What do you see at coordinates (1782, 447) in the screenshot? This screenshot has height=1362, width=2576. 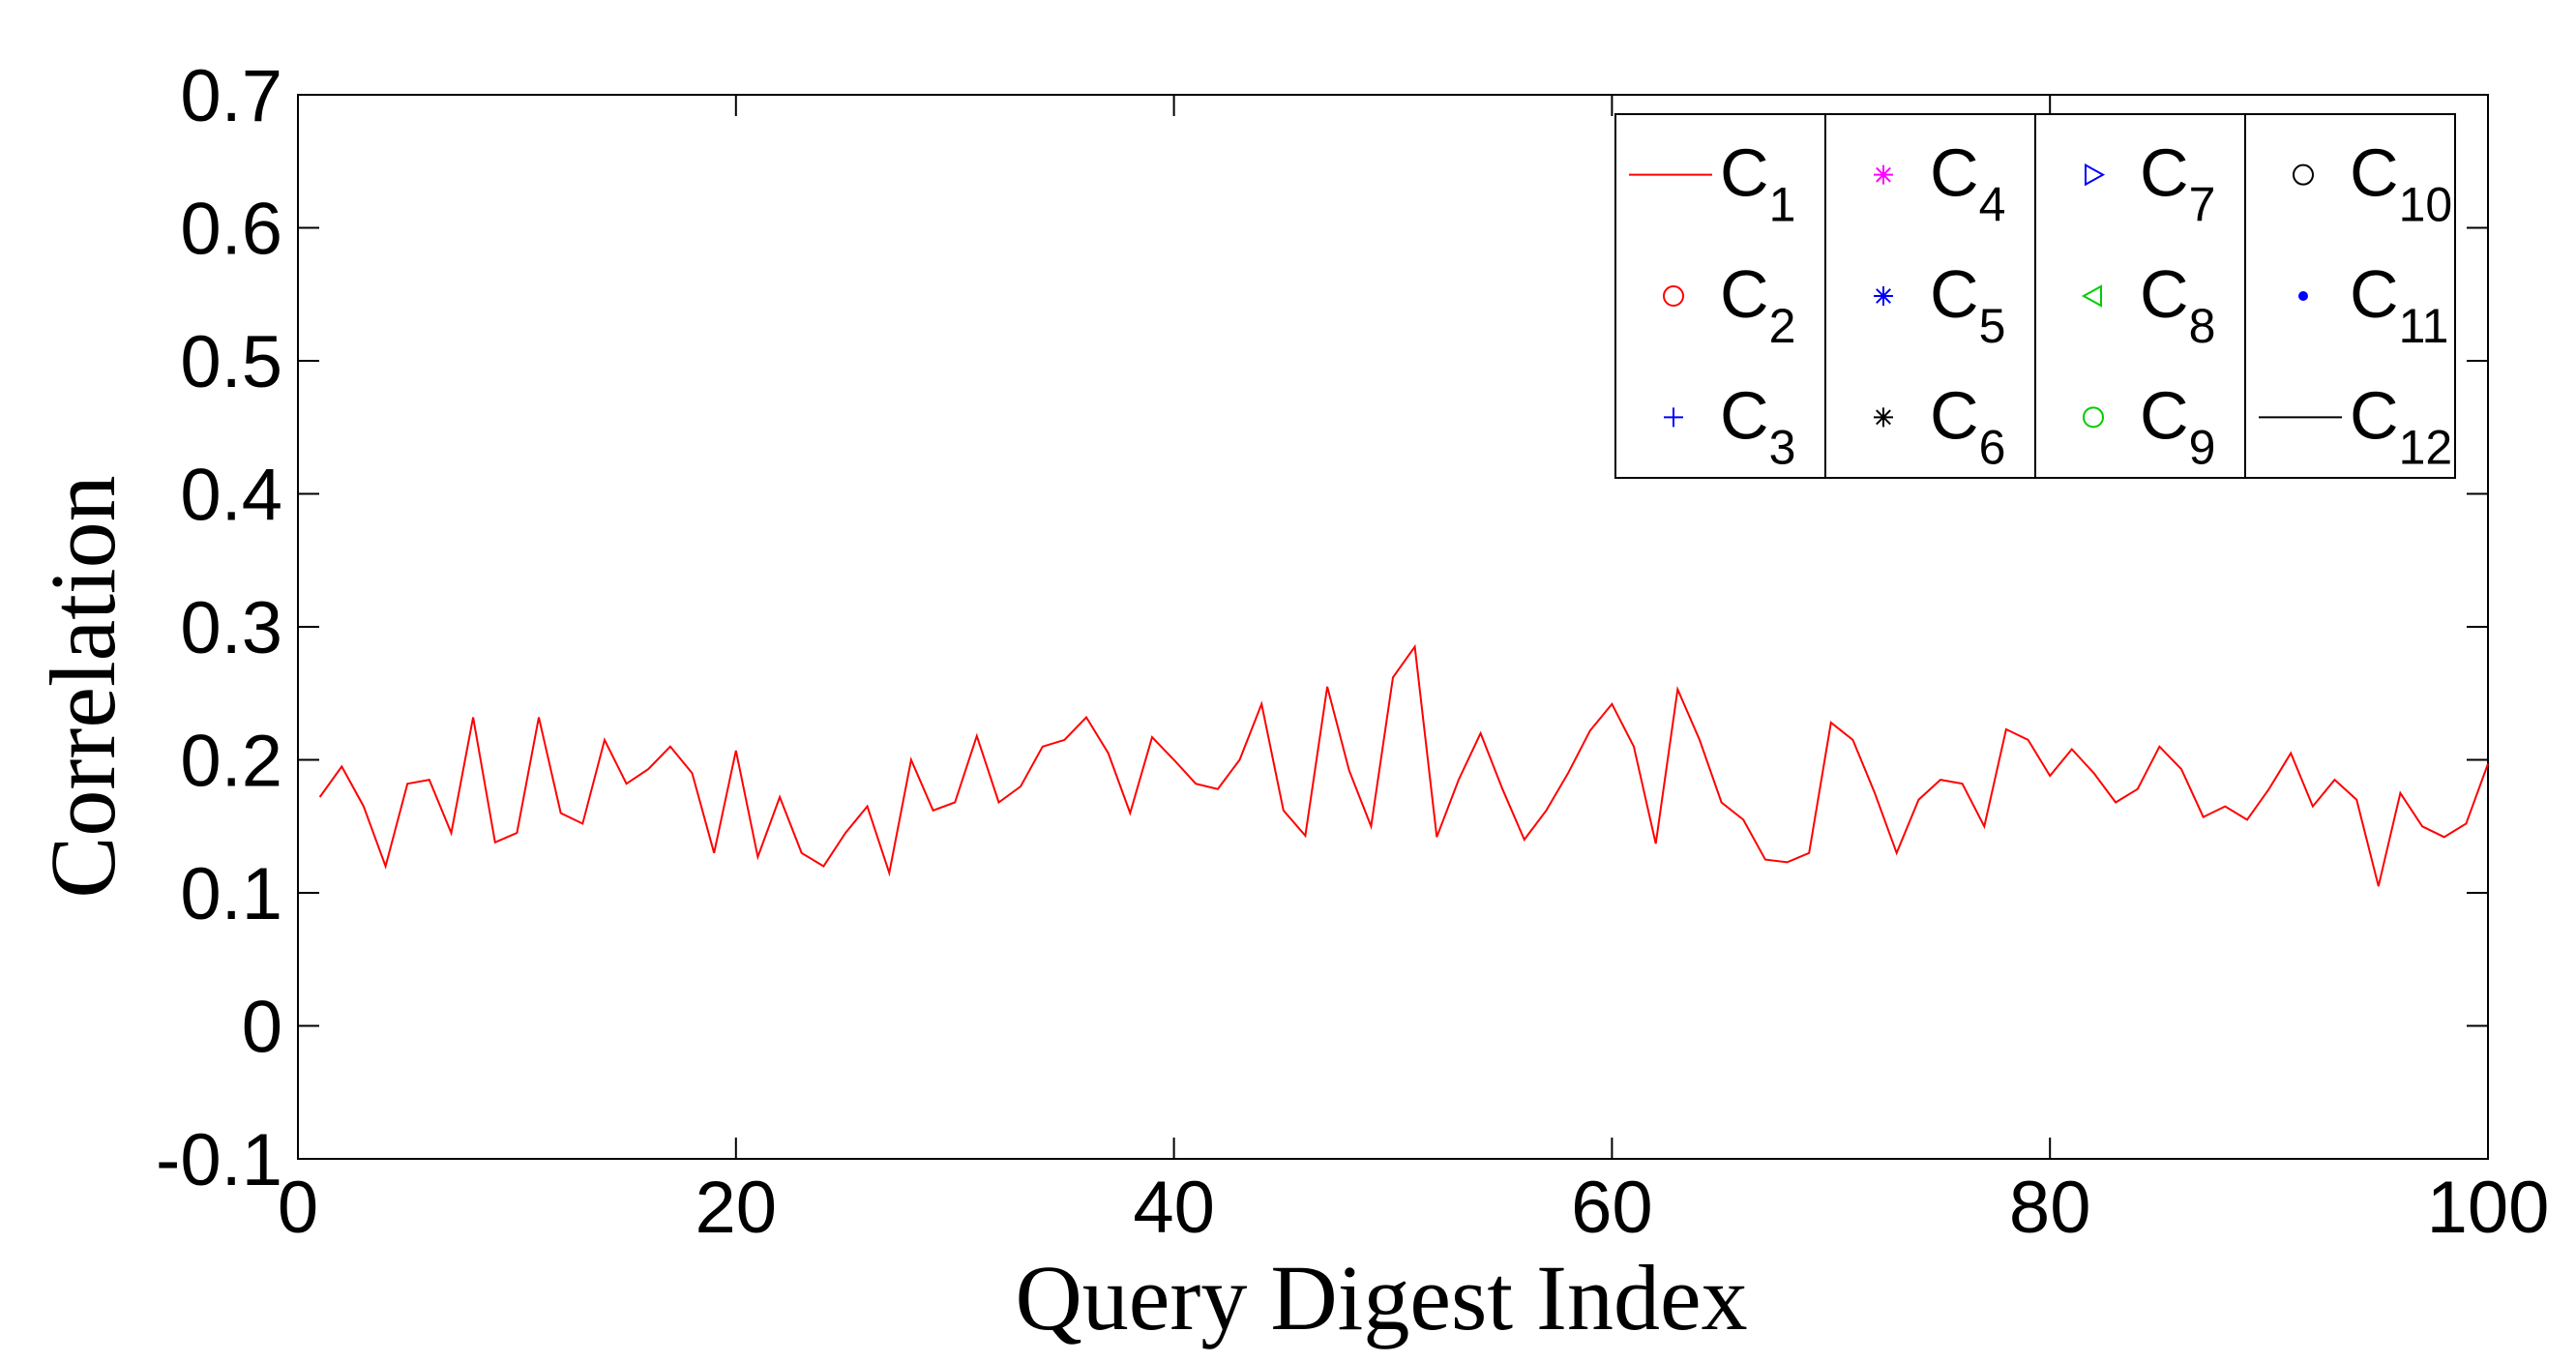 I see `legend-label-subscript: 3` at bounding box center [1782, 447].